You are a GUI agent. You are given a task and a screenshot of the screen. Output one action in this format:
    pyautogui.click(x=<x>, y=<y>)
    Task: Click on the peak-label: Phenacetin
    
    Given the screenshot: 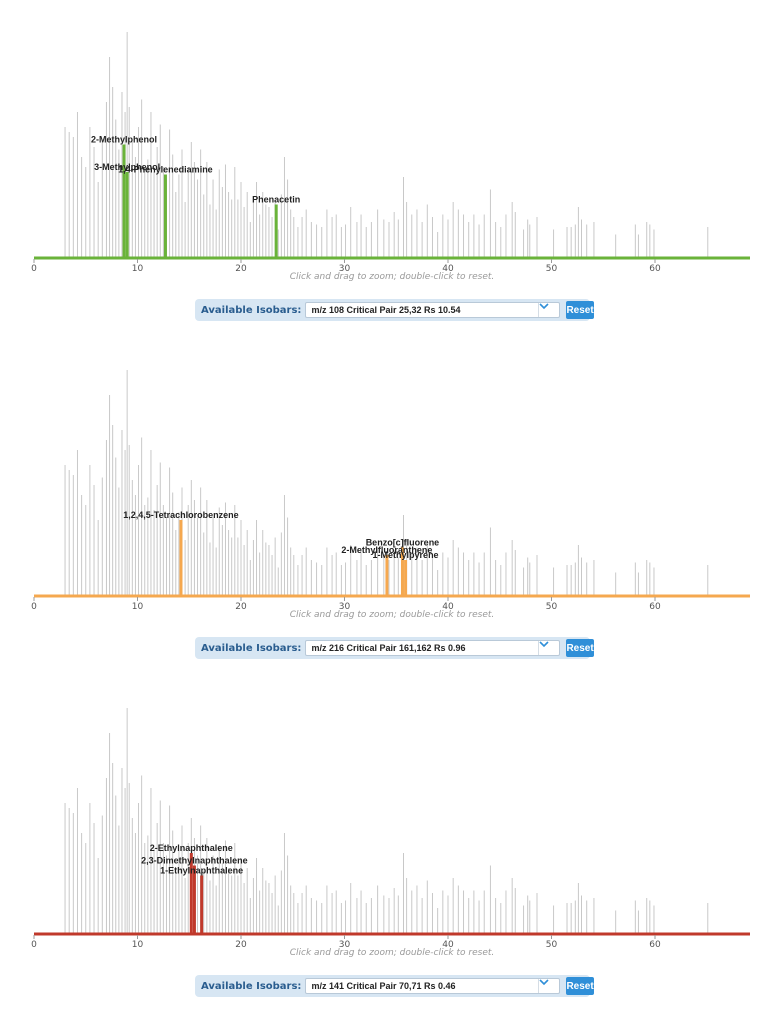 What is the action you would take?
    pyautogui.click(x=276, y=200)
    